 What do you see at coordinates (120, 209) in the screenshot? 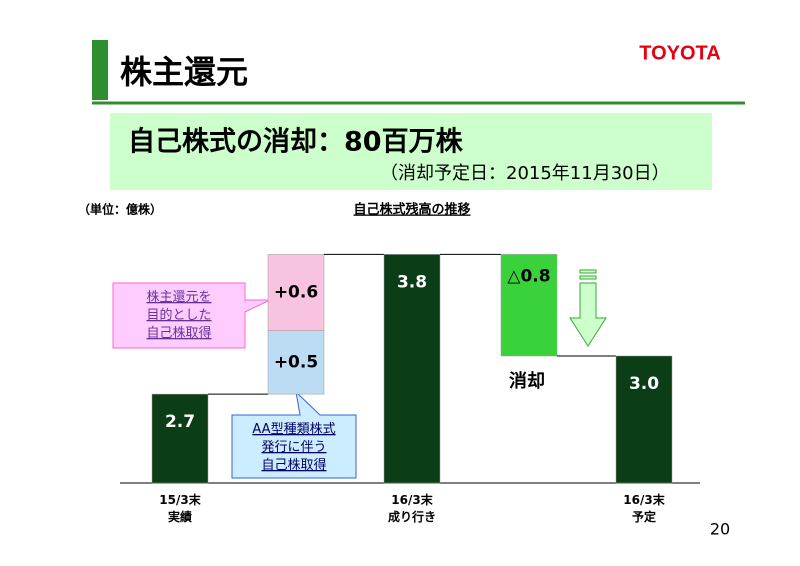
I see `unit-label: （単位：億株）` at bounding box center [120, 209].